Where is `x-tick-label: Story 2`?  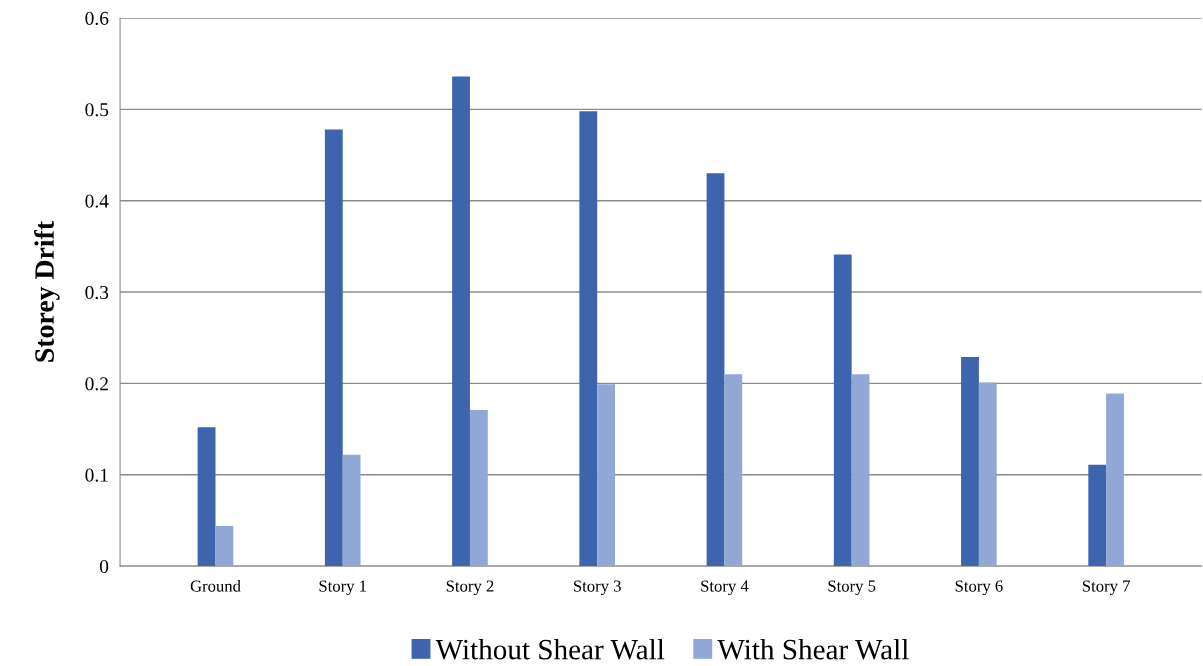
x-tick-label: Story 2 is located at coordinates (470, 588).